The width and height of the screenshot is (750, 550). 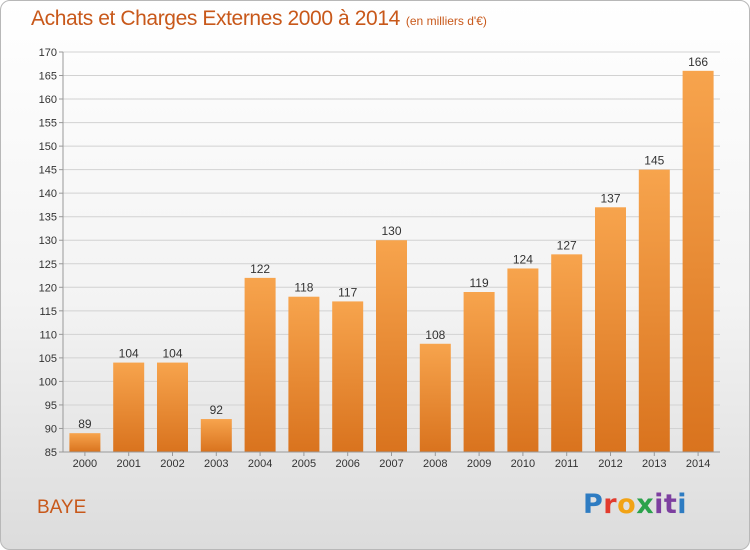 I want to click on x-tick-label: 2002, so click(x=172, y=464).